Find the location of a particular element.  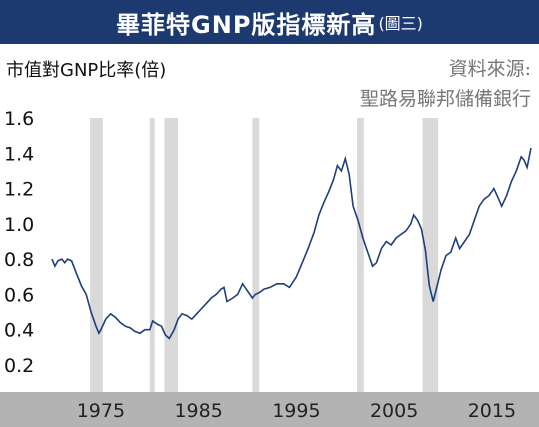

source-label: 資料來源: is located at coordinates (489, 69).